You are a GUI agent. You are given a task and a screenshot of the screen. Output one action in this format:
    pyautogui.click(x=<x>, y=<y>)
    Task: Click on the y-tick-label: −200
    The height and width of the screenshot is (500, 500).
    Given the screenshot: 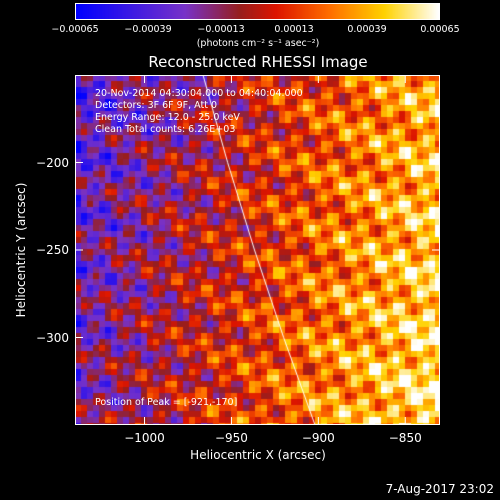 What is the action you would take?
    pyautogui.click(x=52, y=162)
    